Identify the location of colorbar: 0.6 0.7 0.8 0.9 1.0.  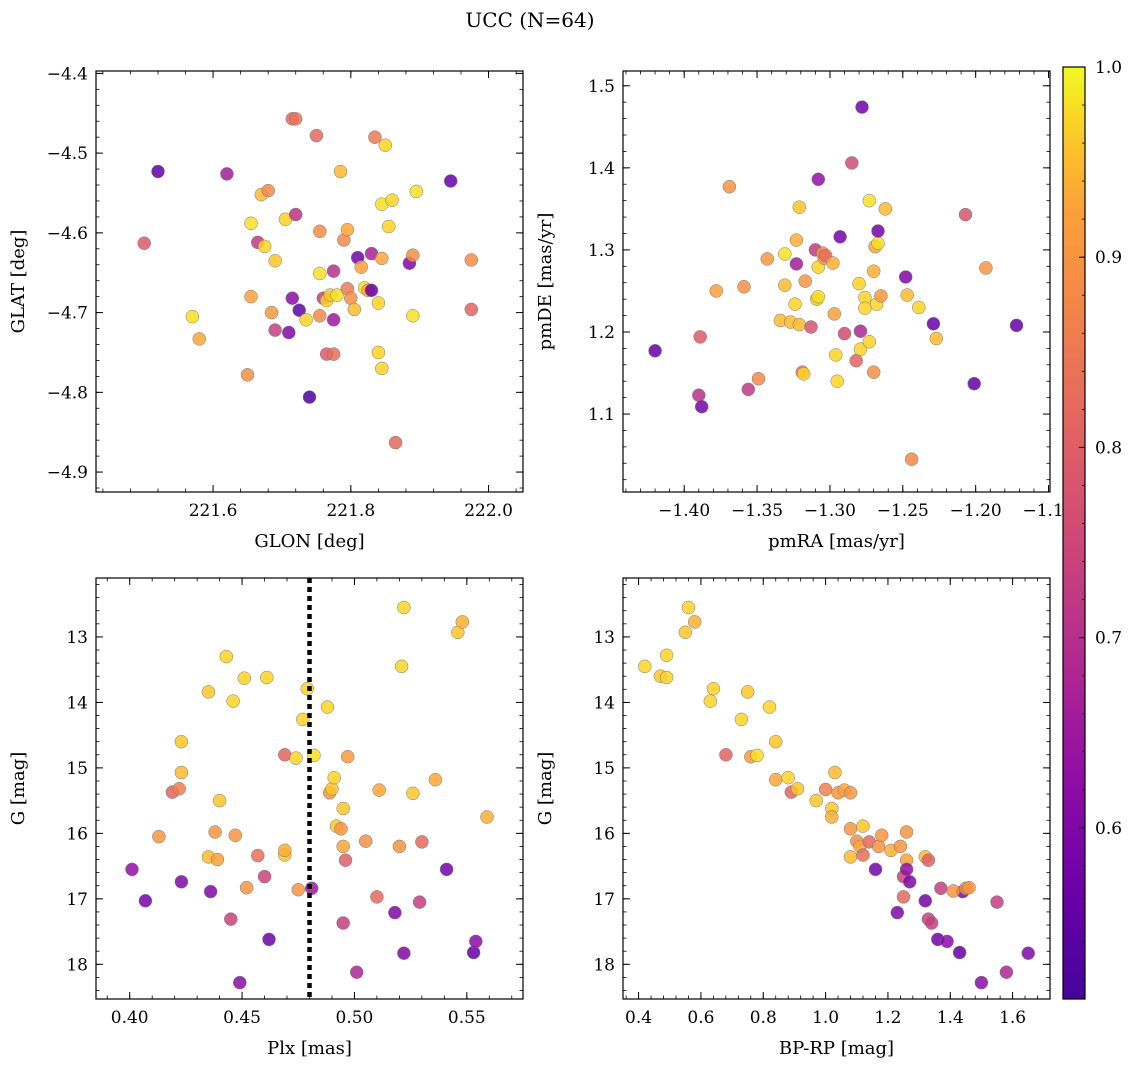
(1092, 529).